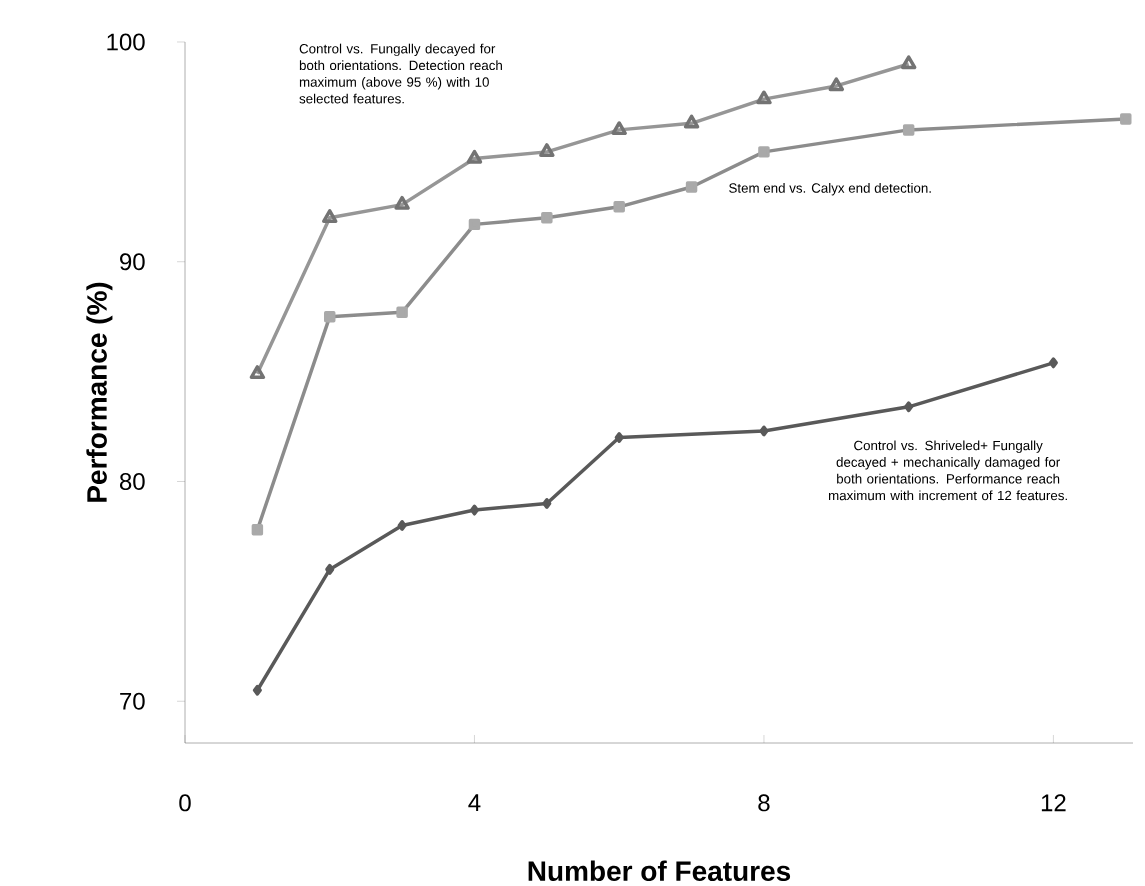 Image resolution: width=1145 pixels, height=886 pixels. What do you see at coordinates (132, 262) in the screenshot?
I see `y-tick-label: 90` at bounding box center [132, 262].